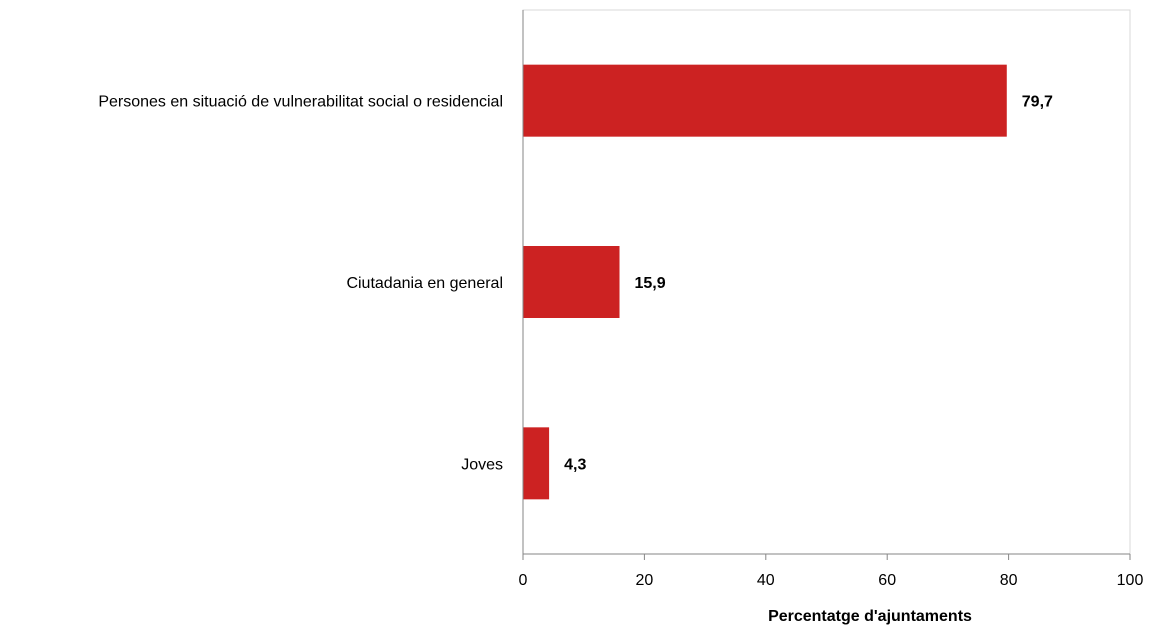  Describe the element at coordinates (870, 616) in the screenshot. I see `x-axis-title: Percentatge d'ajuntaments` at that location.